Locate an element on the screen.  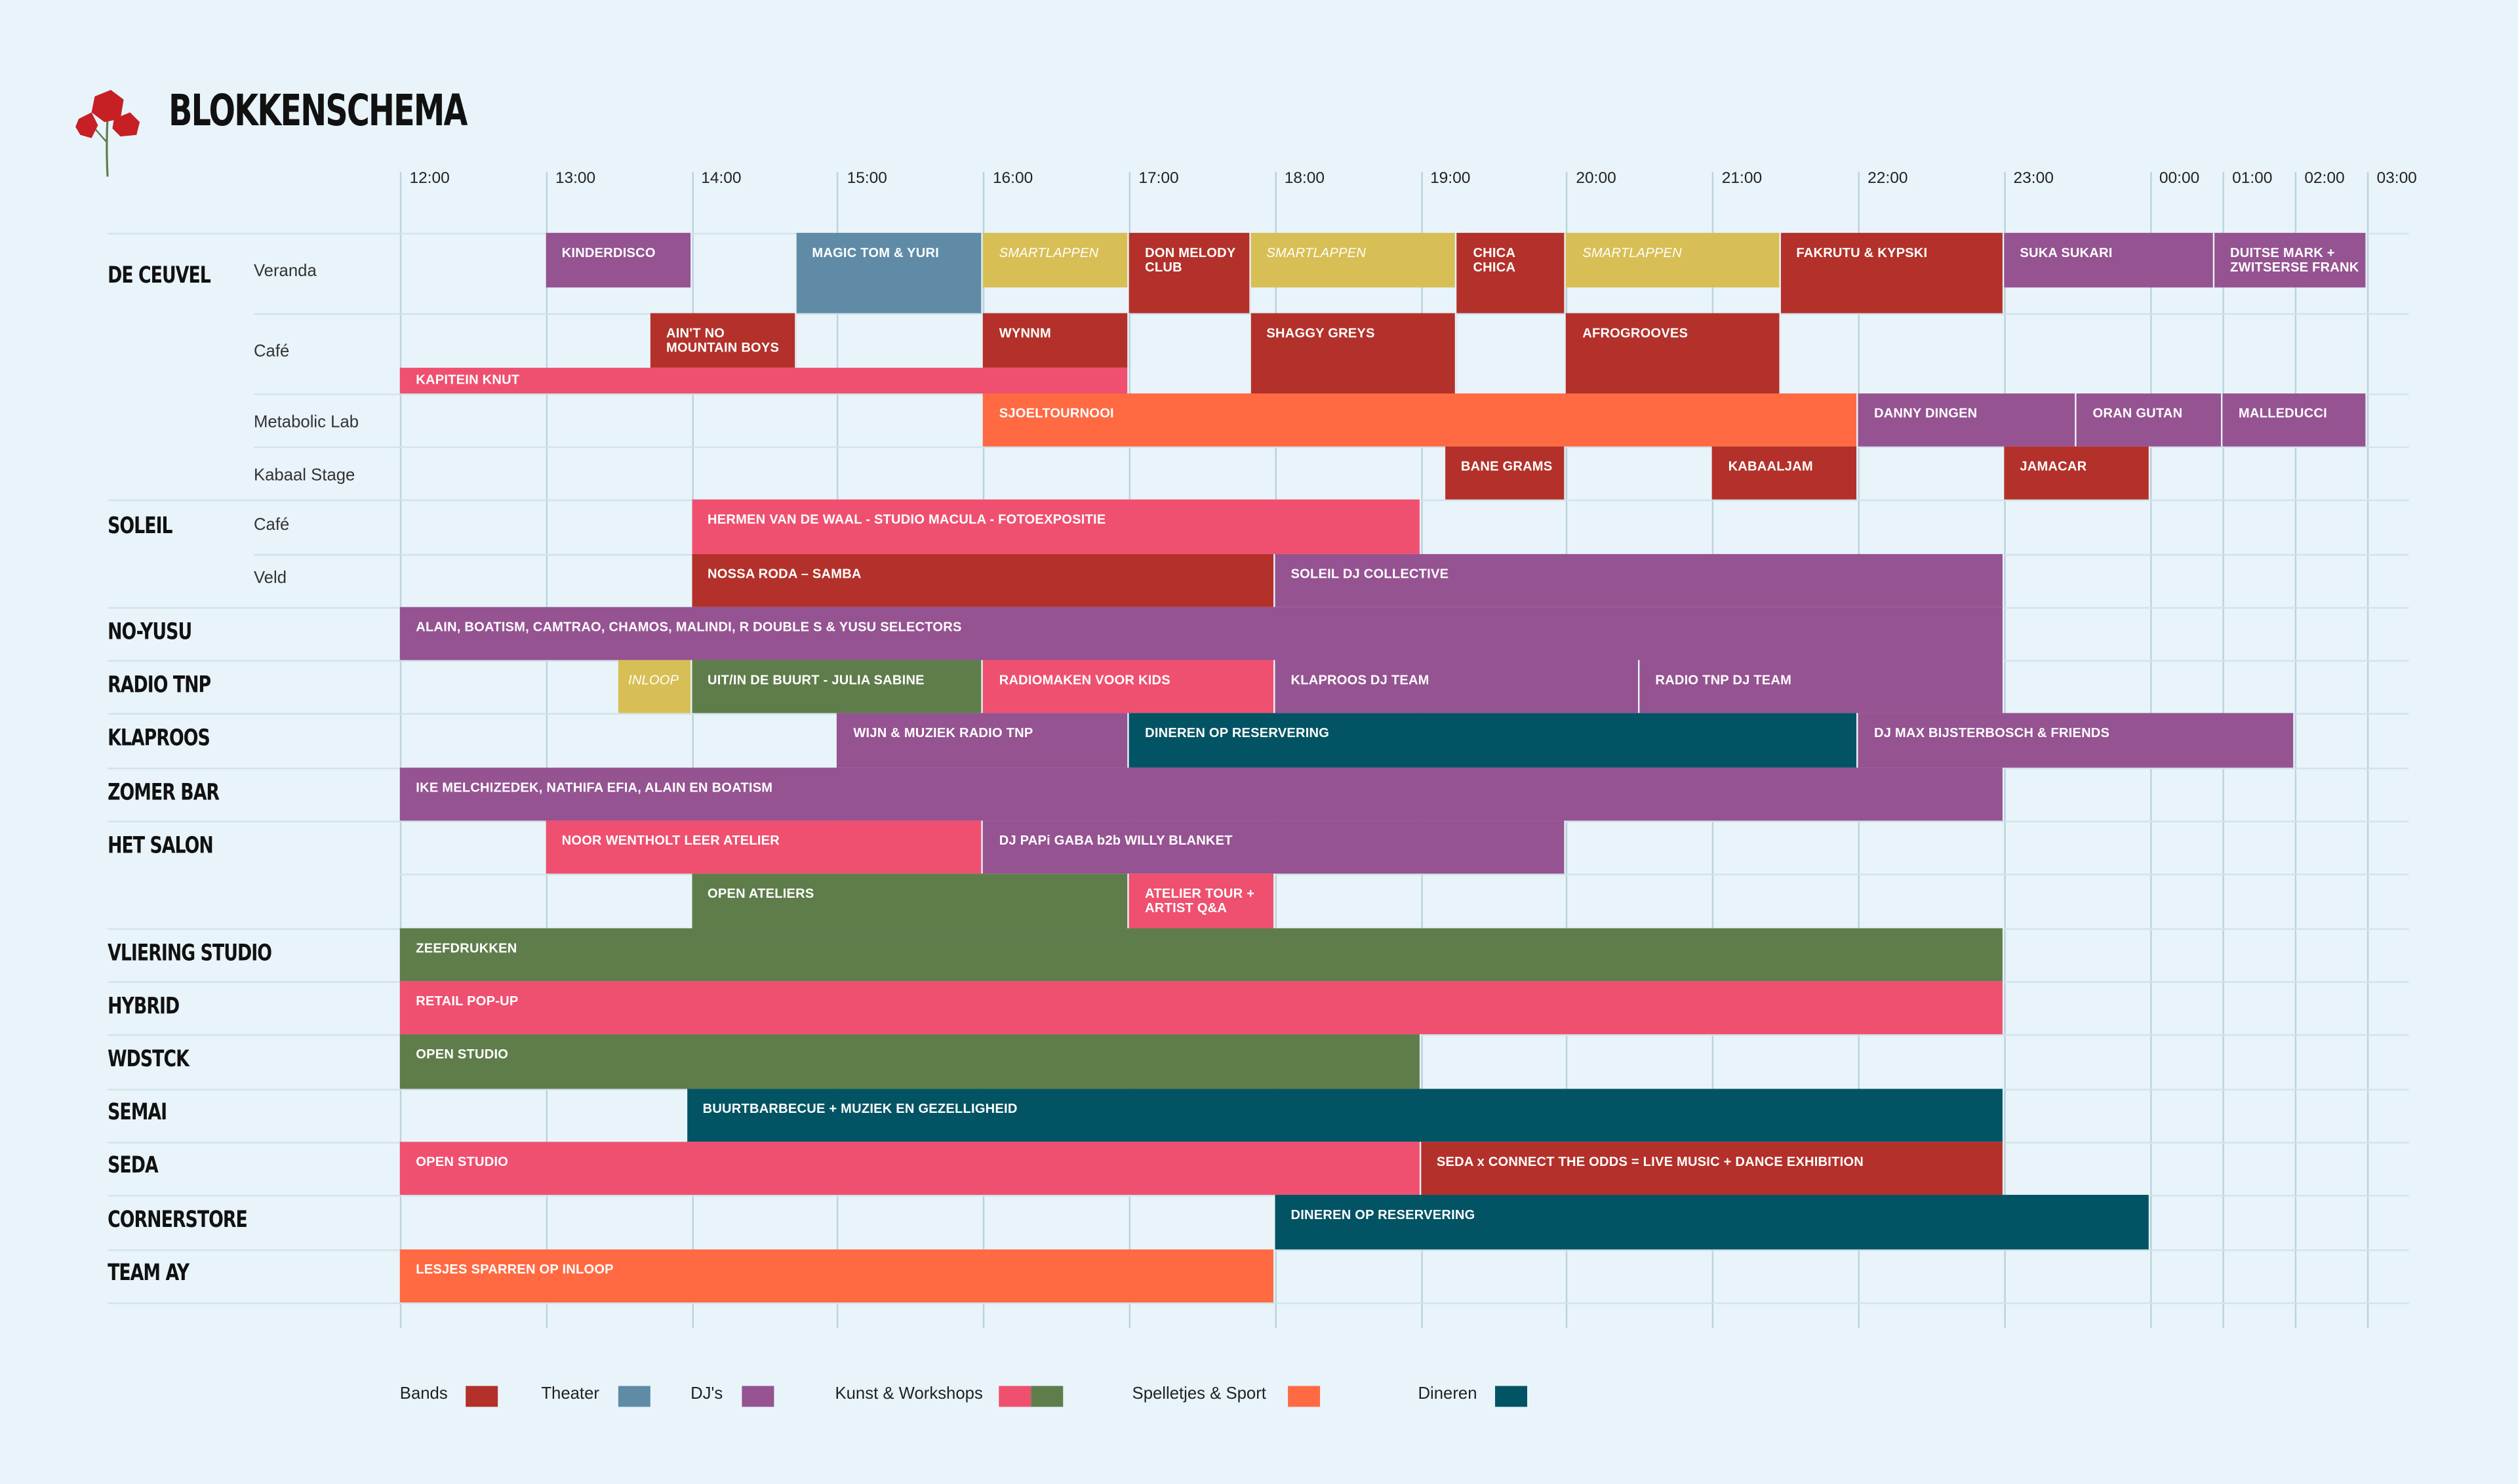
event-block: KINDERDISCO is located at coordinates (619, 260).